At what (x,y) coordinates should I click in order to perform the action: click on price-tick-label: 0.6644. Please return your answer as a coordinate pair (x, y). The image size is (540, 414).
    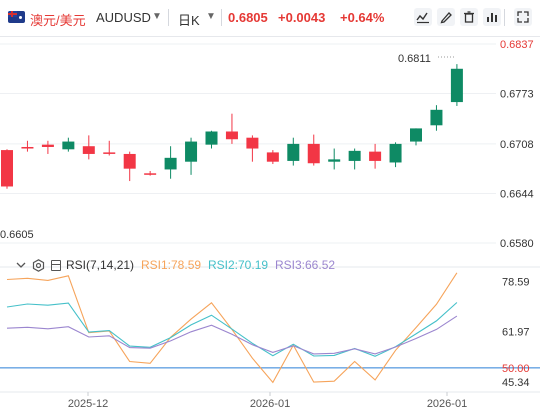
    Looking at the image, I should click on (517, 194).